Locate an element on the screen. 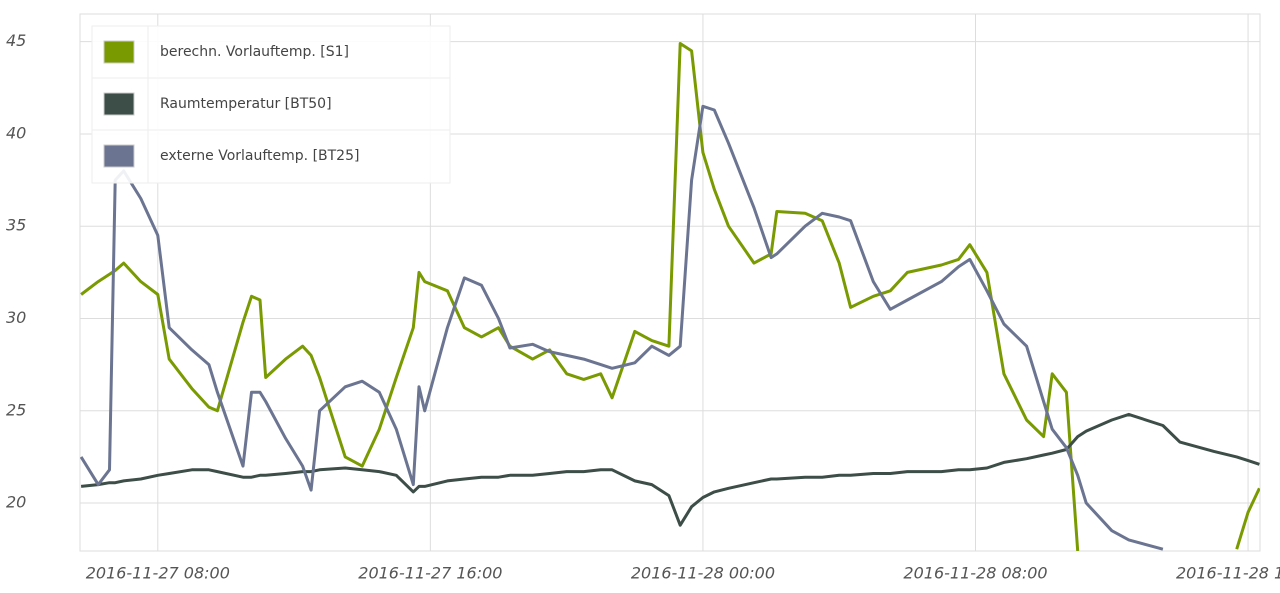  y-tick-label: 25 is located at coordinates (16, 409).